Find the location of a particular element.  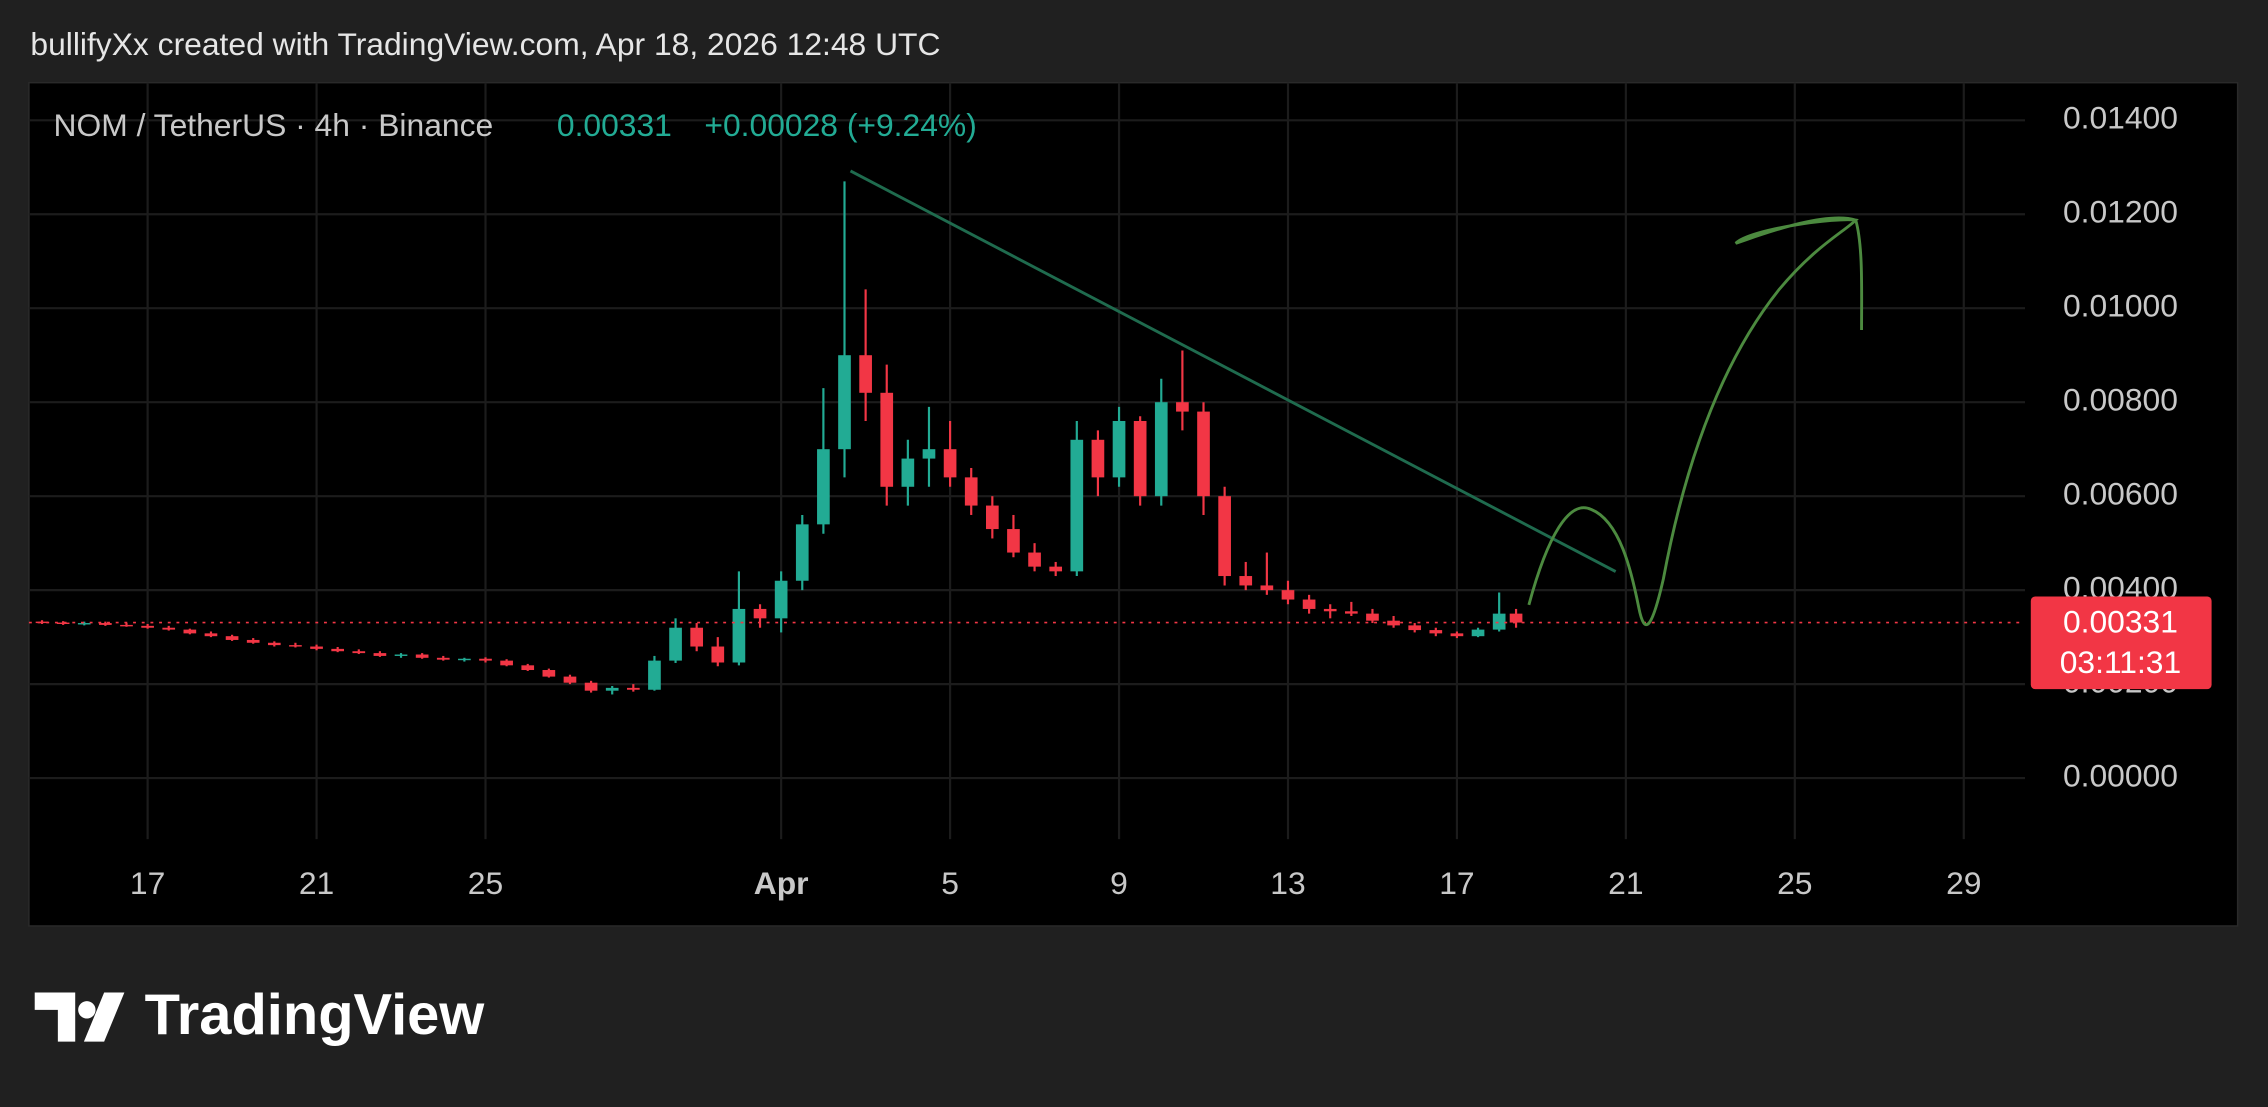

price-badge is located at coordinates (2121, 643).